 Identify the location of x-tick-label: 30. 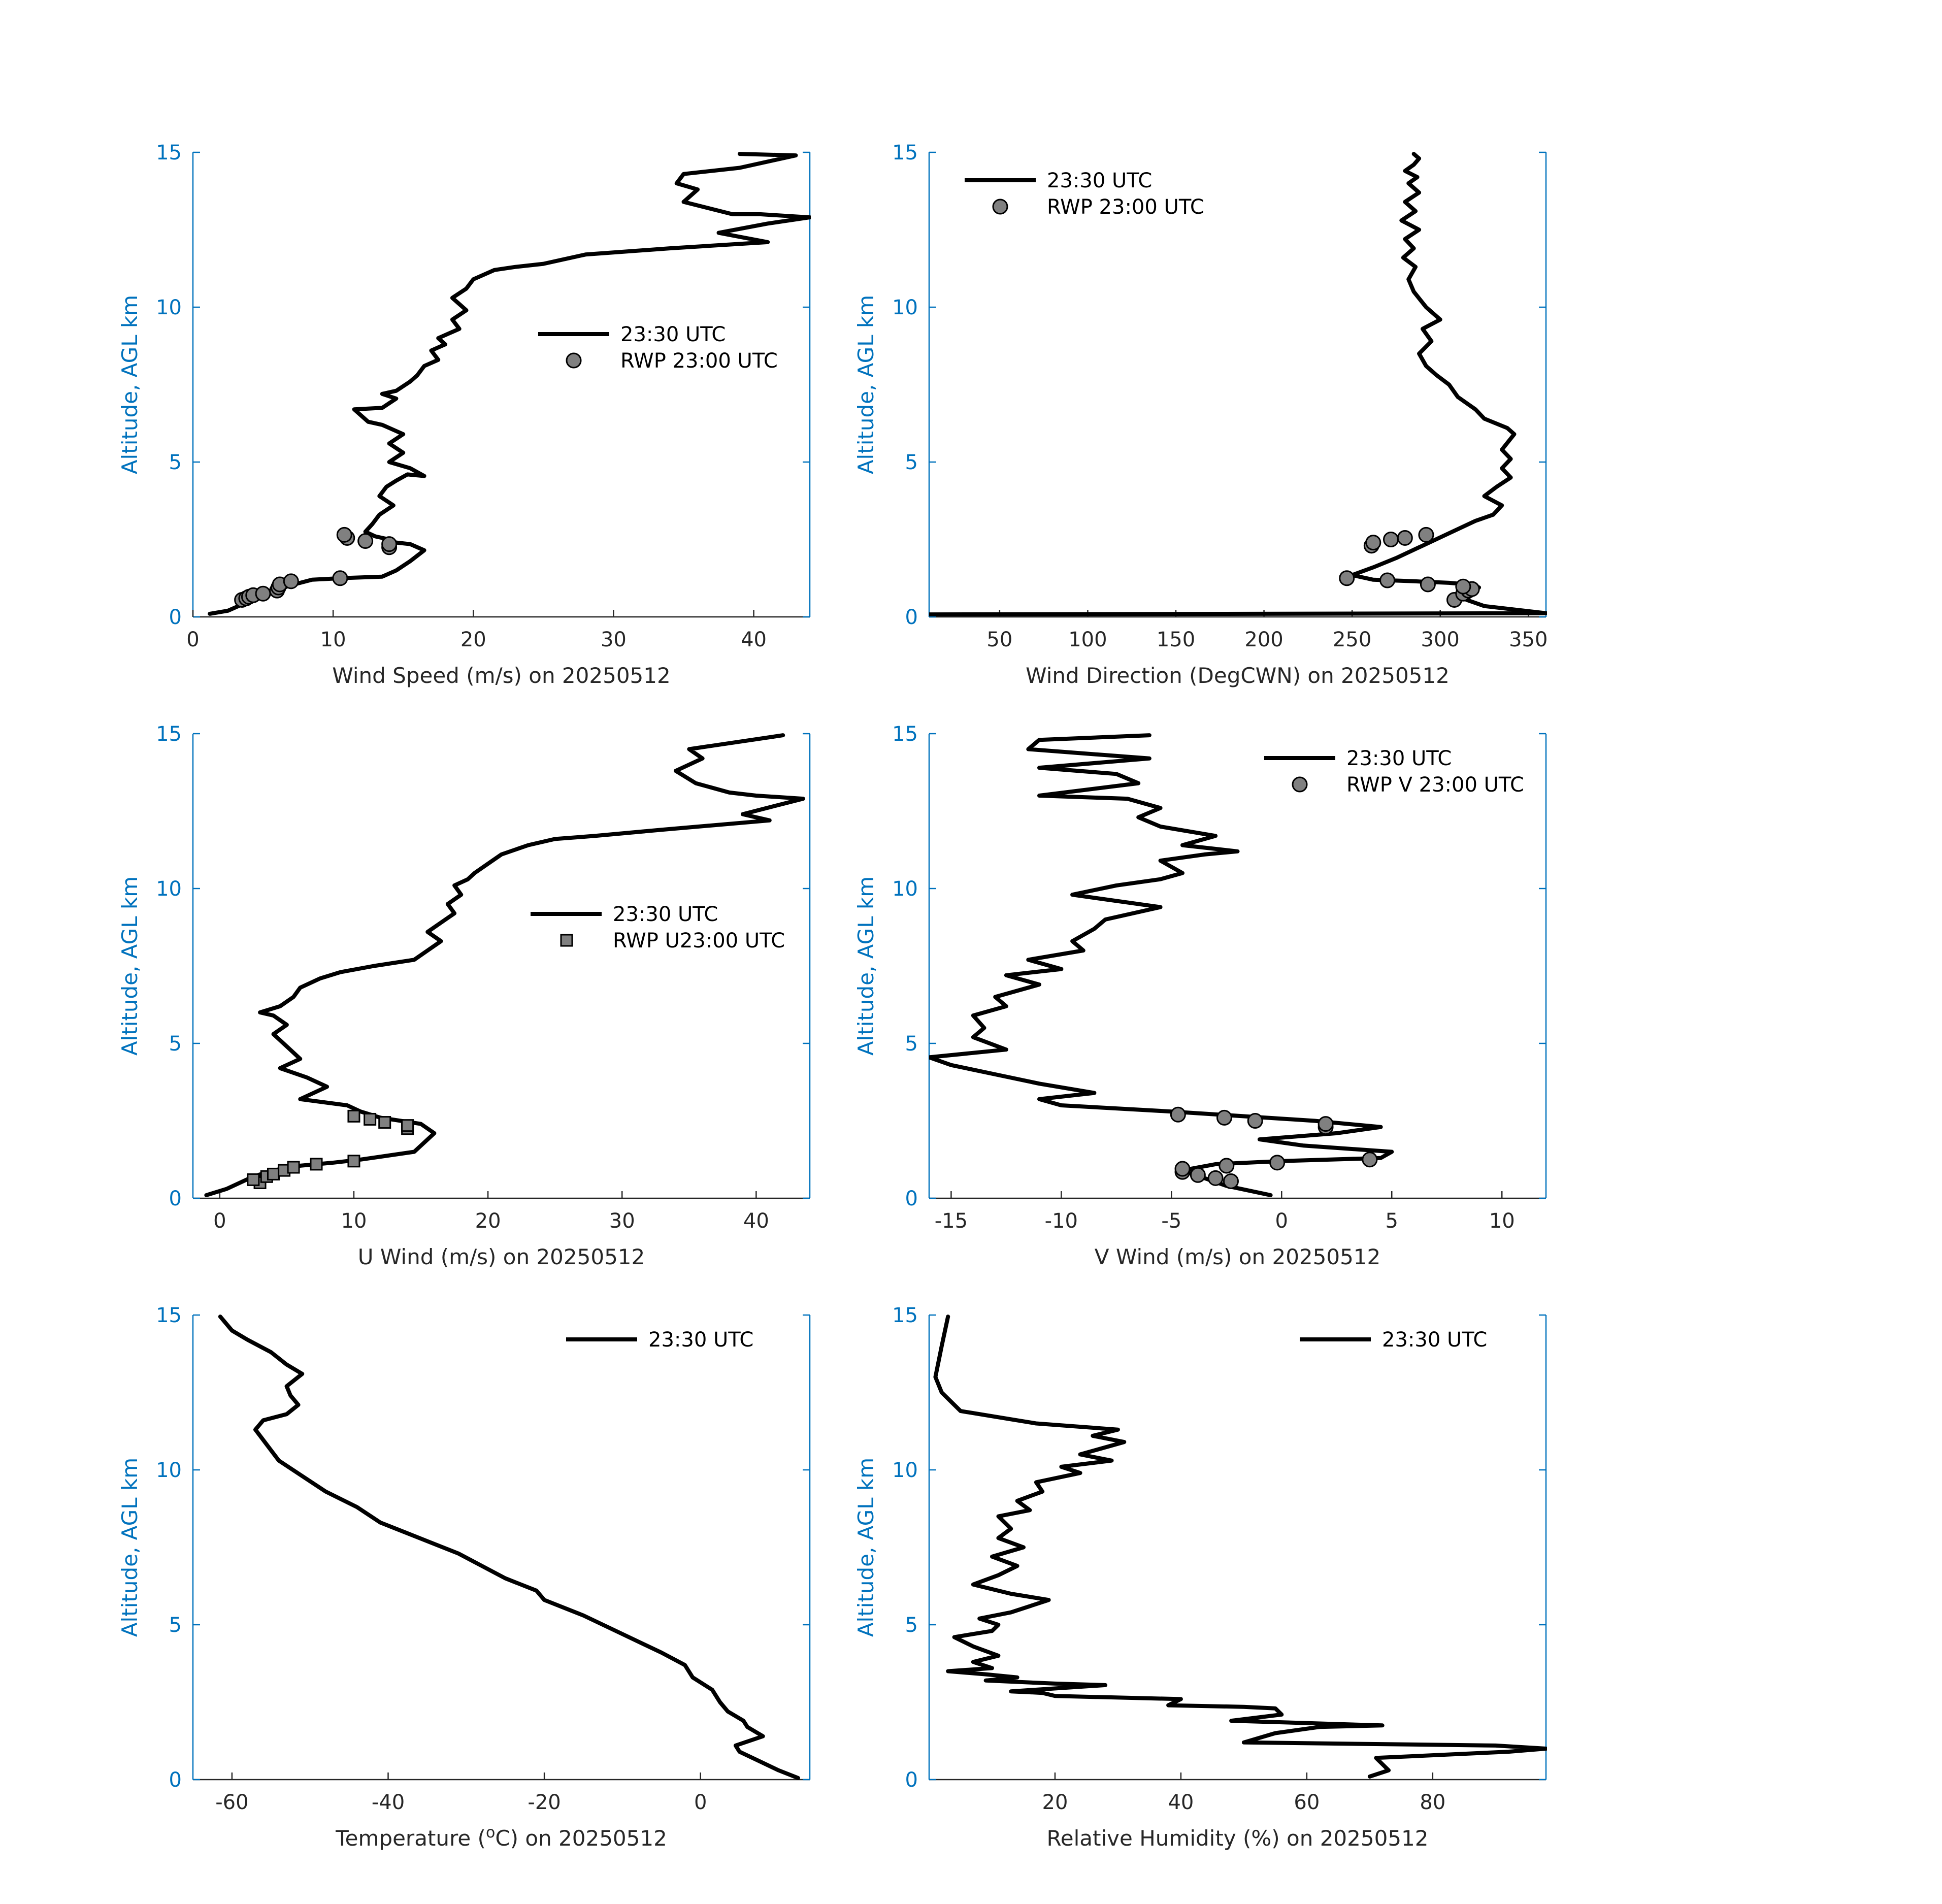
(622, 1221).